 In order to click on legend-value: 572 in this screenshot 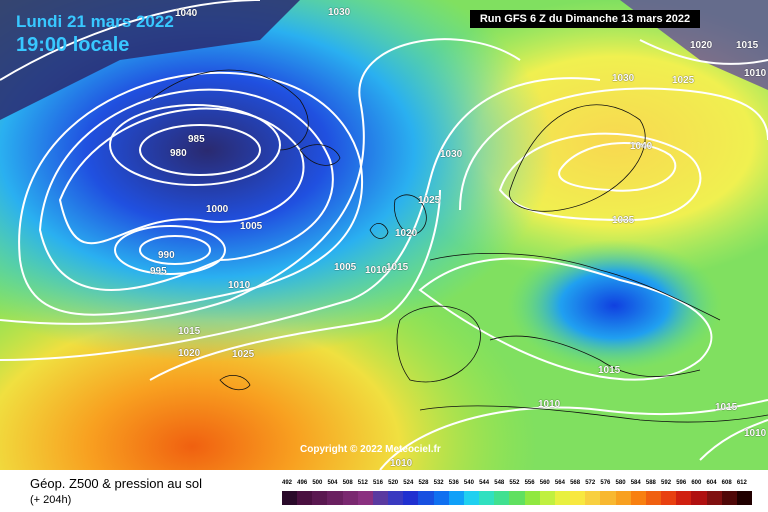, I will do `click(590, 483)`.